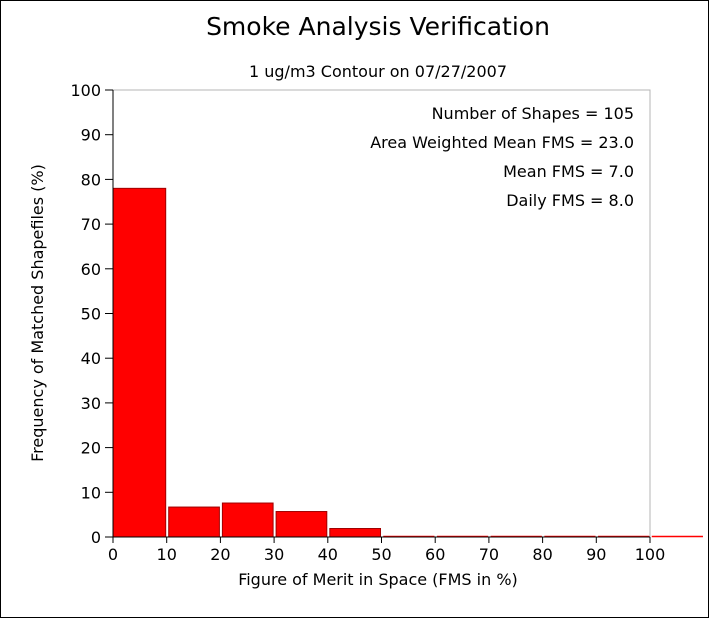 The height and width of the screenshot is (618, 709). I want to click on annotation-mean-fms: Mean FMS = 7.0, so click(568, 171).